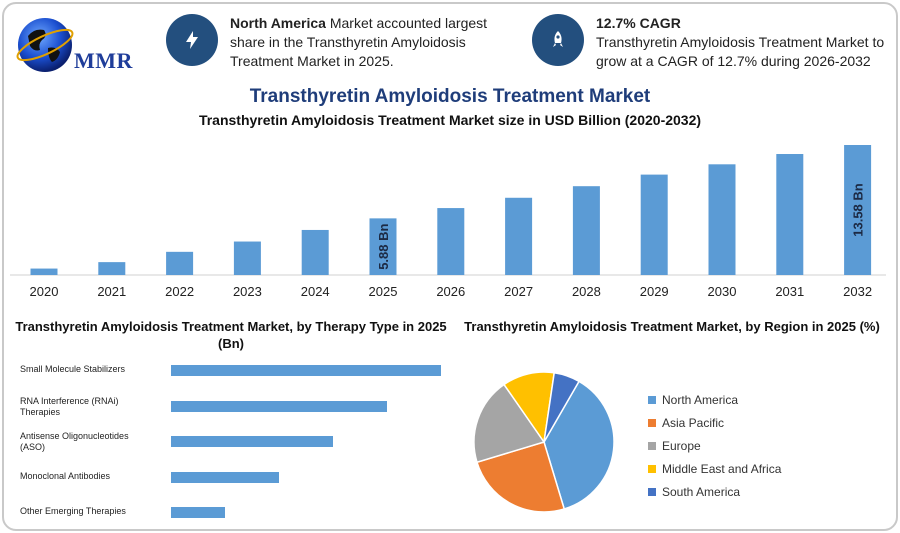 This screenshot has height=533, width=900. Describe the element at coordinates (44, 291) in the screenshot. I see `x-tick-label: 2020` at that location.